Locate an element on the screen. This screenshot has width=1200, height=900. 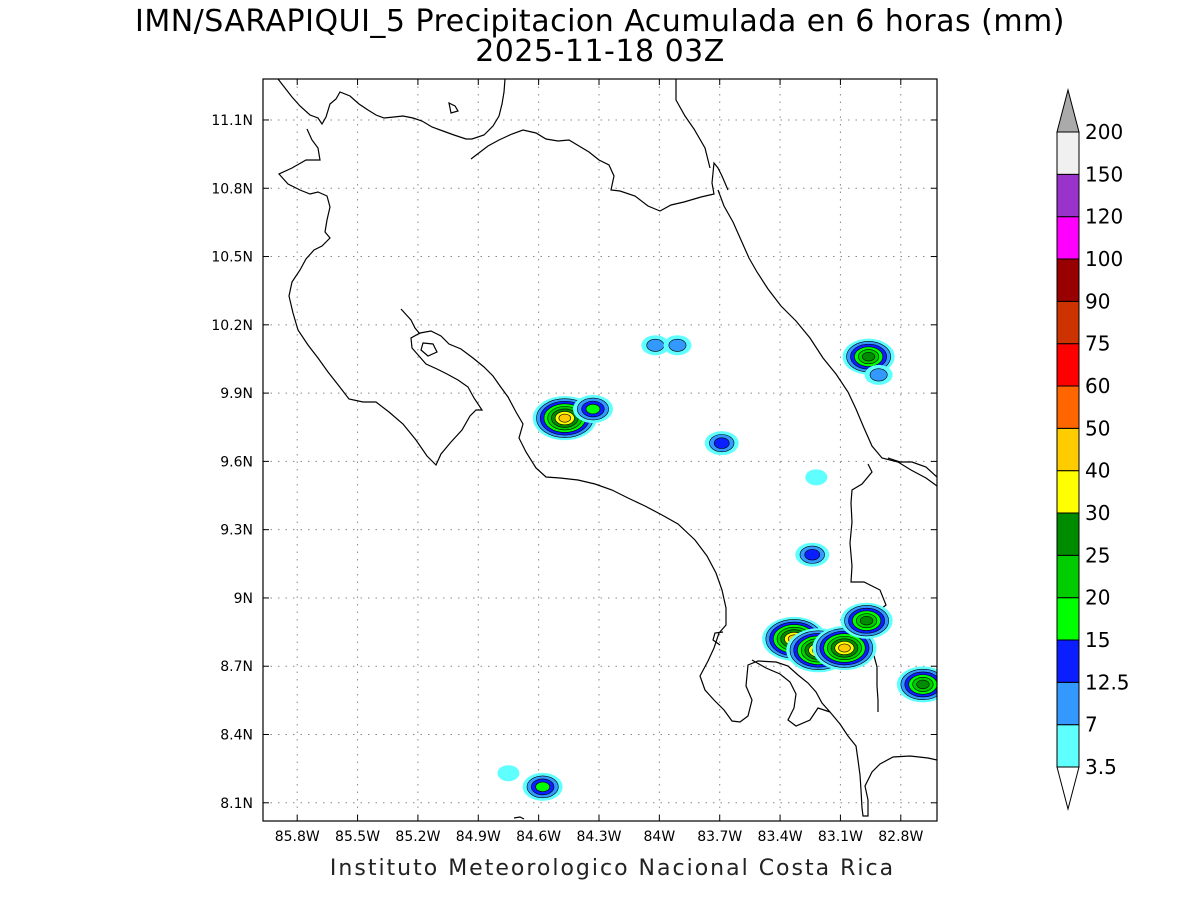
coastline-bocas is located at coordinates (912, 467).